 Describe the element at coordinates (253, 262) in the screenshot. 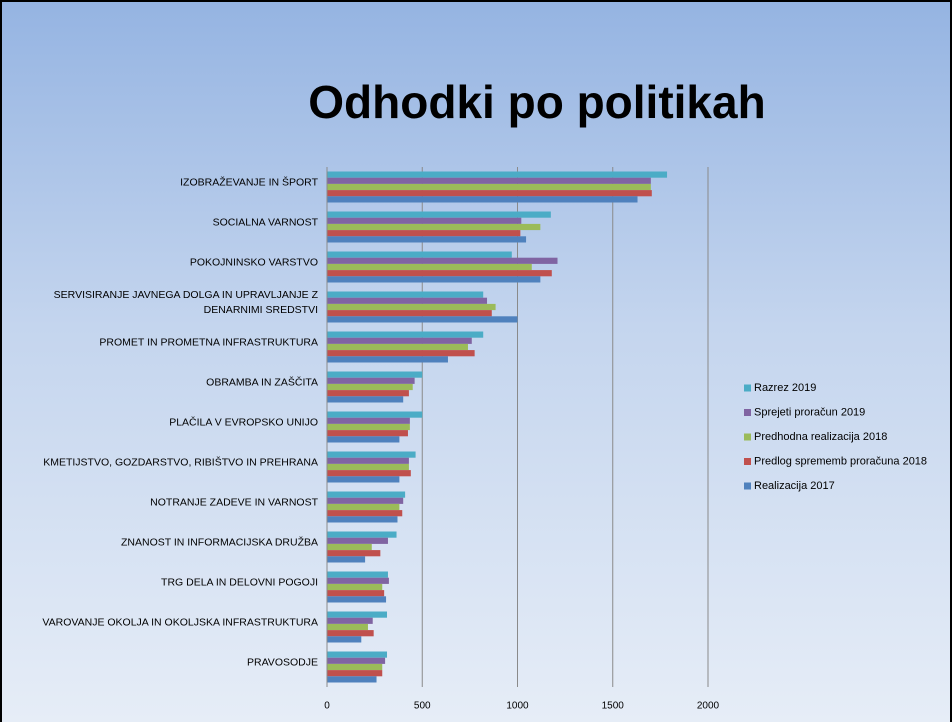

I see `y-tick-label: POKOJNINSKO VARSTVO` at that location.